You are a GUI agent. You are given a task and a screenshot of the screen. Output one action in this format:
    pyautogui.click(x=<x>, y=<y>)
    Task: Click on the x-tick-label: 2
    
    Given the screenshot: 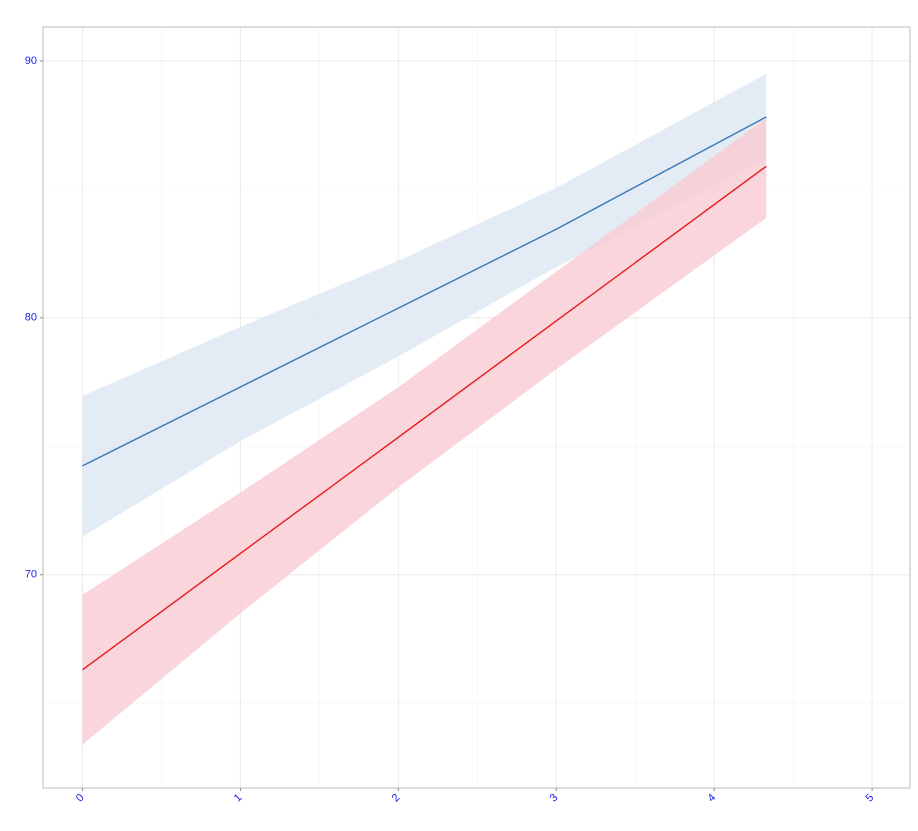 What is the action you would take?
    pyautogui.click(x=396, y=798)
    